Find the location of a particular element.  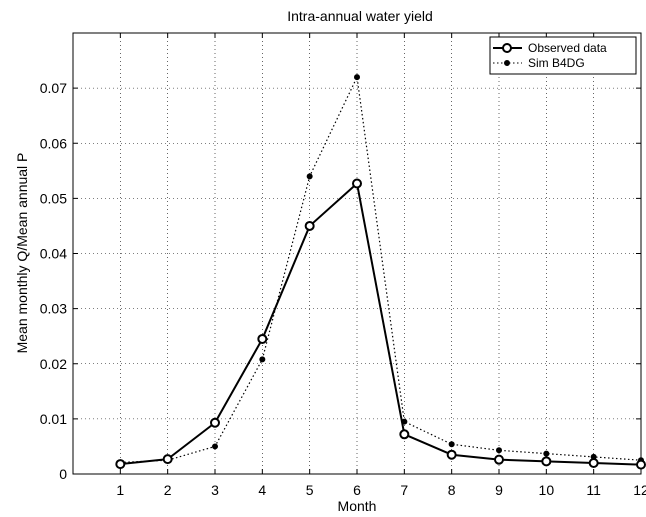

y-tick-label: 0.07 is located at coordinates (53, 88).